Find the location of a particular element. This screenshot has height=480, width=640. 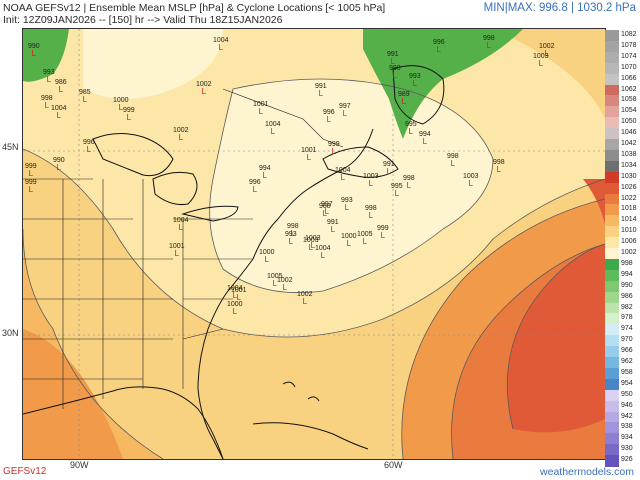

cyclone-pressure: 1004 is located at coordinates (343, 170).